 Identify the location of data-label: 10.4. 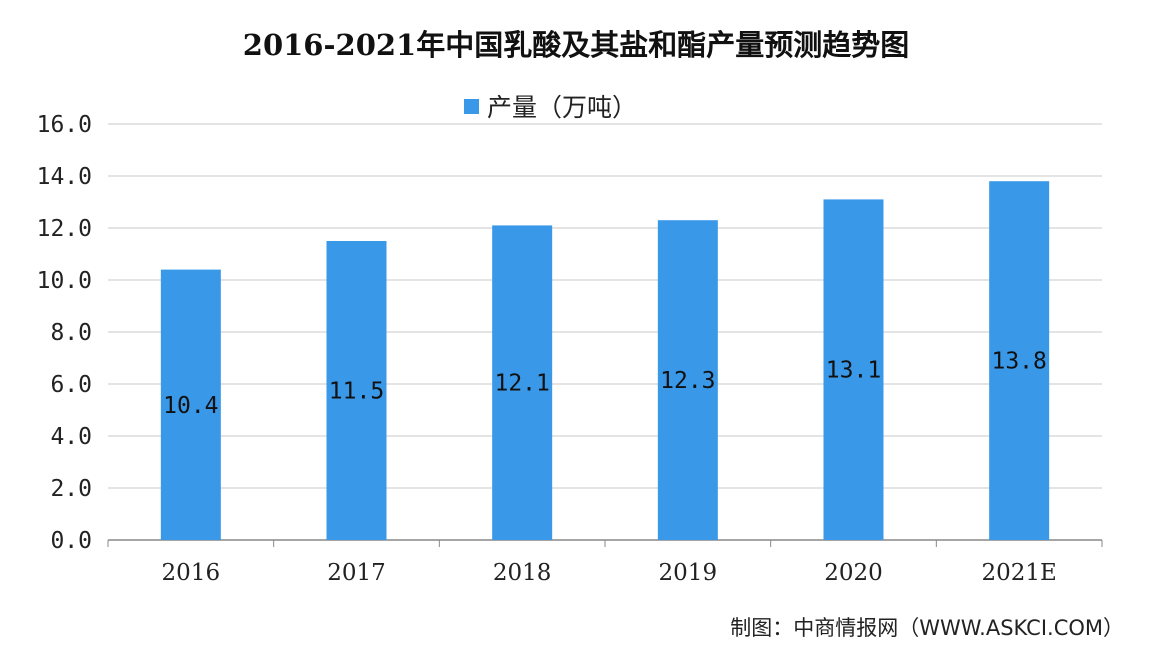
(190, 406).